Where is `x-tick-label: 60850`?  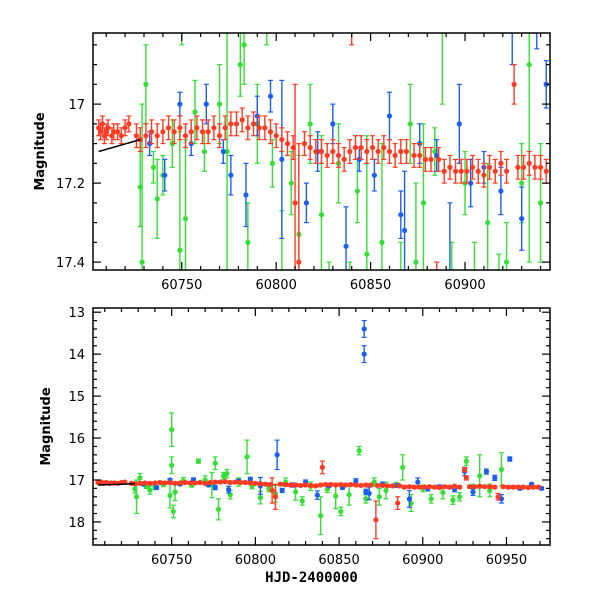 x-tick-label: 60850 is located at coordinates (370, 285).